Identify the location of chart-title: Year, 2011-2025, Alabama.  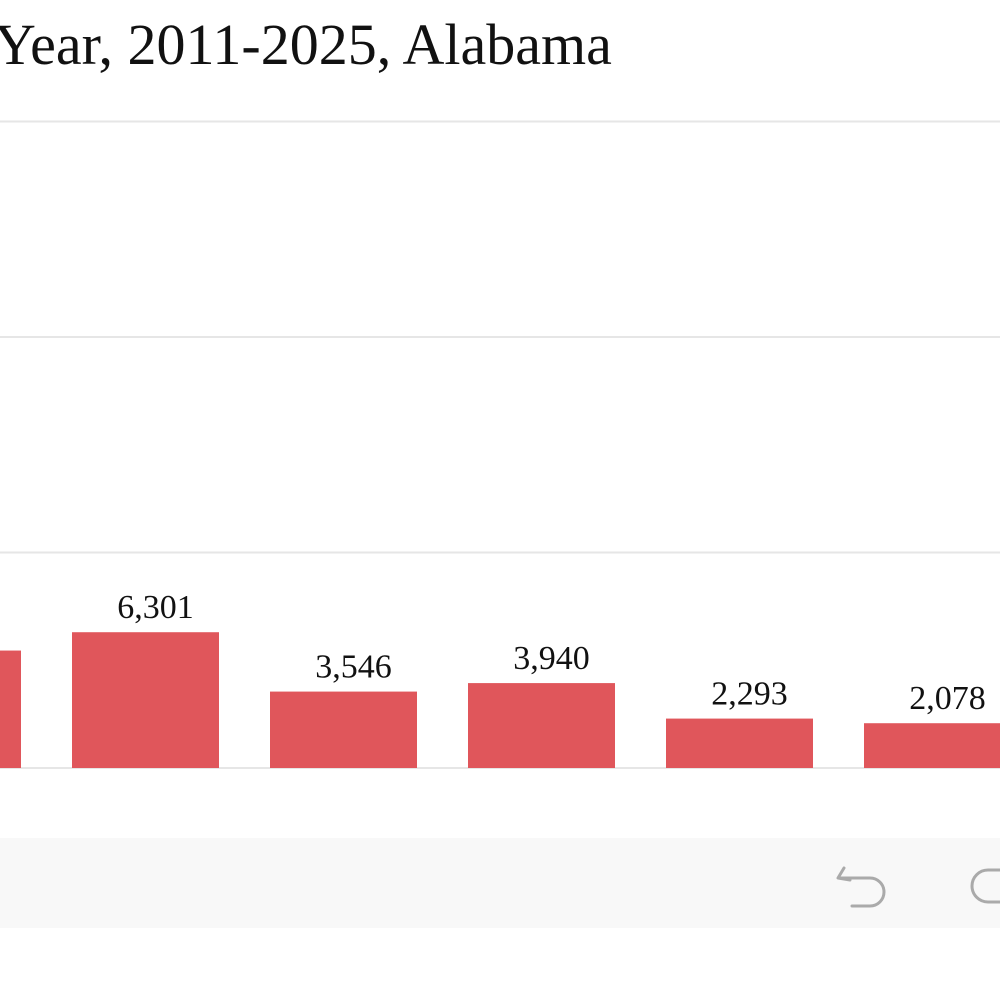
(306, 44).